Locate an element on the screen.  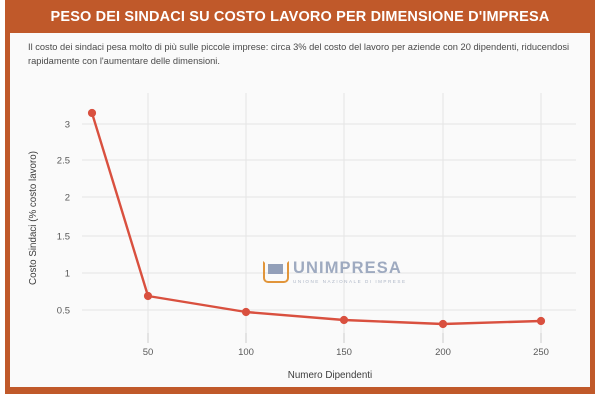
y-axis-ticks: 3 2.5 2 1.5 1 0.5 is located at coordinates (63, 218).